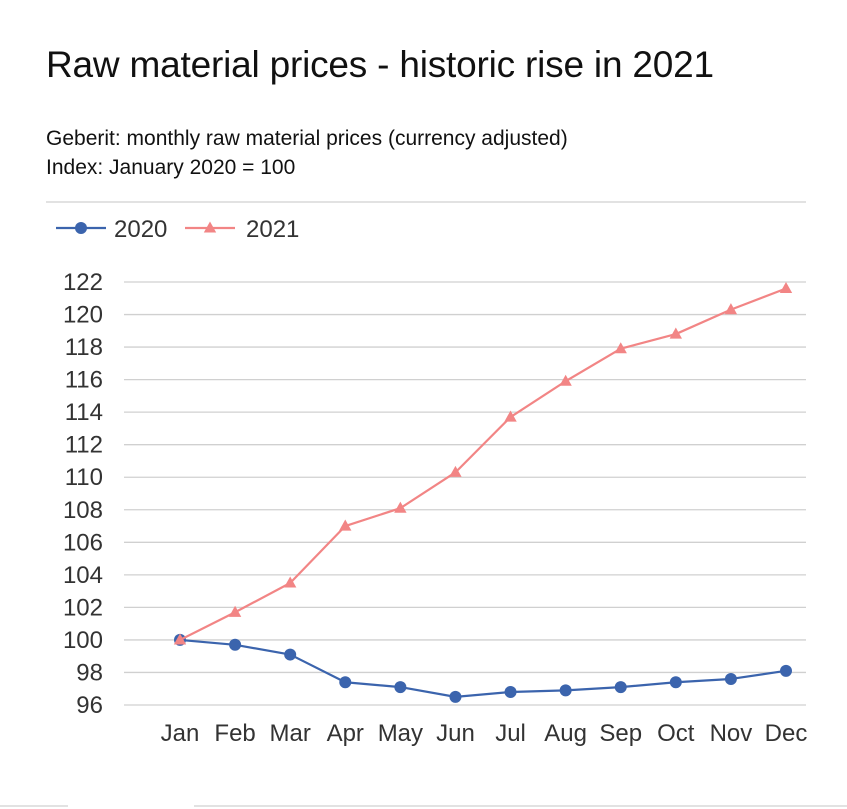 This screenshot has height=809, width=847. What do you see at coordinates (565, 690) in the screenshot?
I see `data-point-2020-aug` at bounding box center [565, 690].